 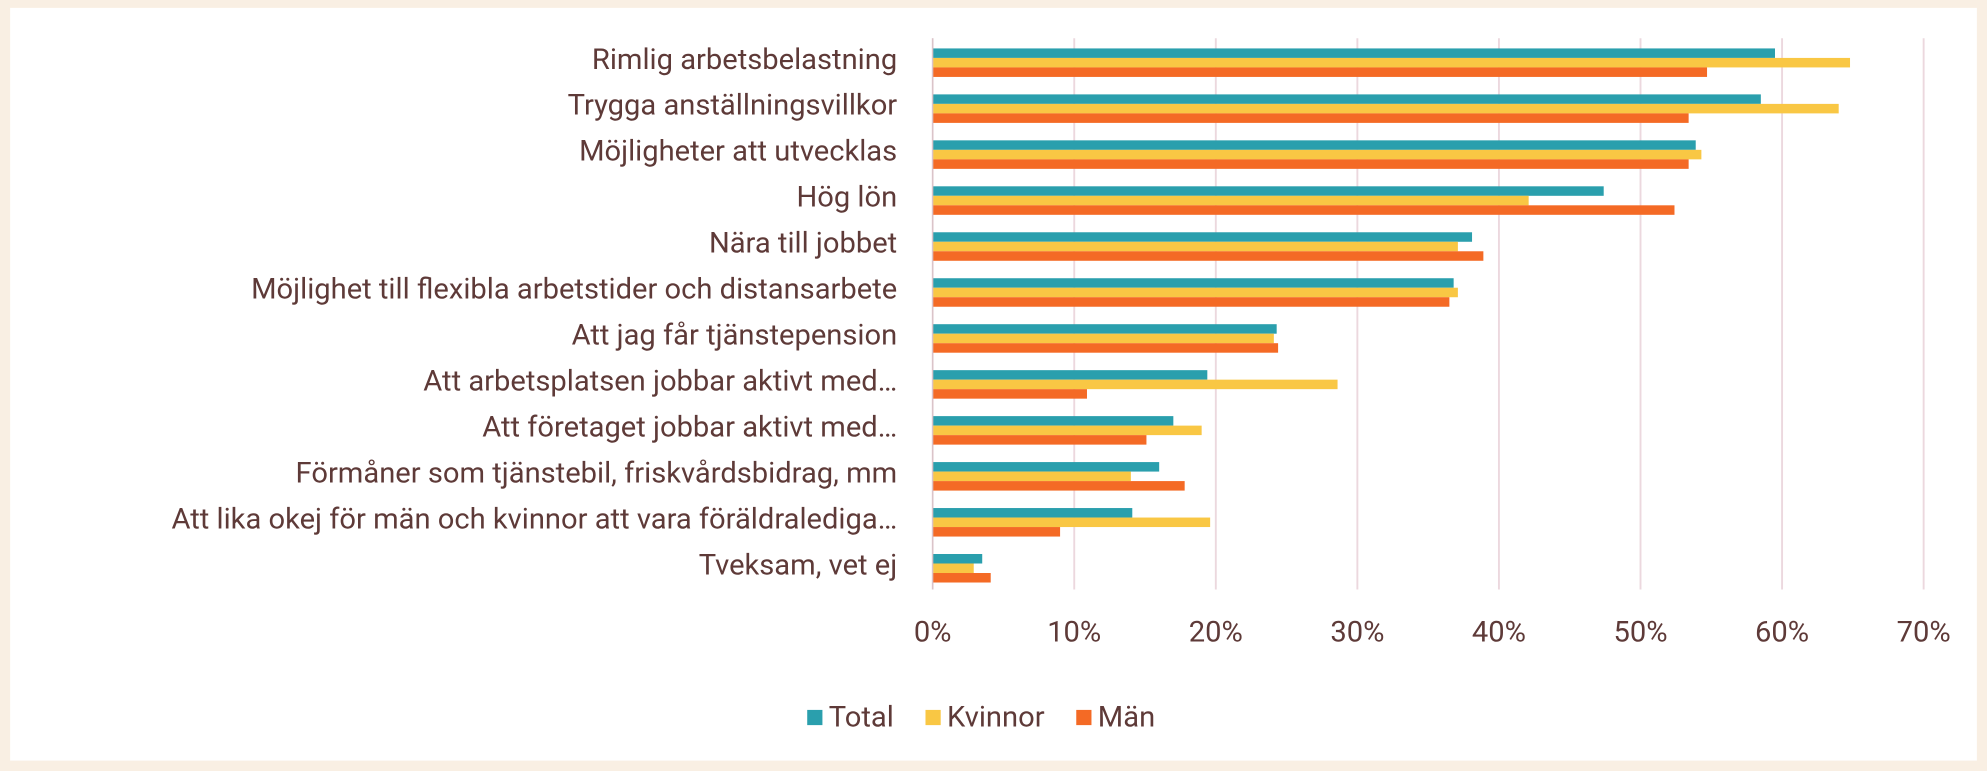 I want to click on x-tick-label: 70%, so click(x=1924, y=633).